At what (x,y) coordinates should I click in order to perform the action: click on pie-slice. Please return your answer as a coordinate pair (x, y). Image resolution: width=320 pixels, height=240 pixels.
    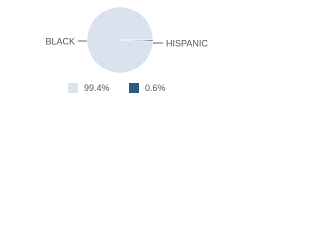
    Looking at the image, I should click on (136, 40).